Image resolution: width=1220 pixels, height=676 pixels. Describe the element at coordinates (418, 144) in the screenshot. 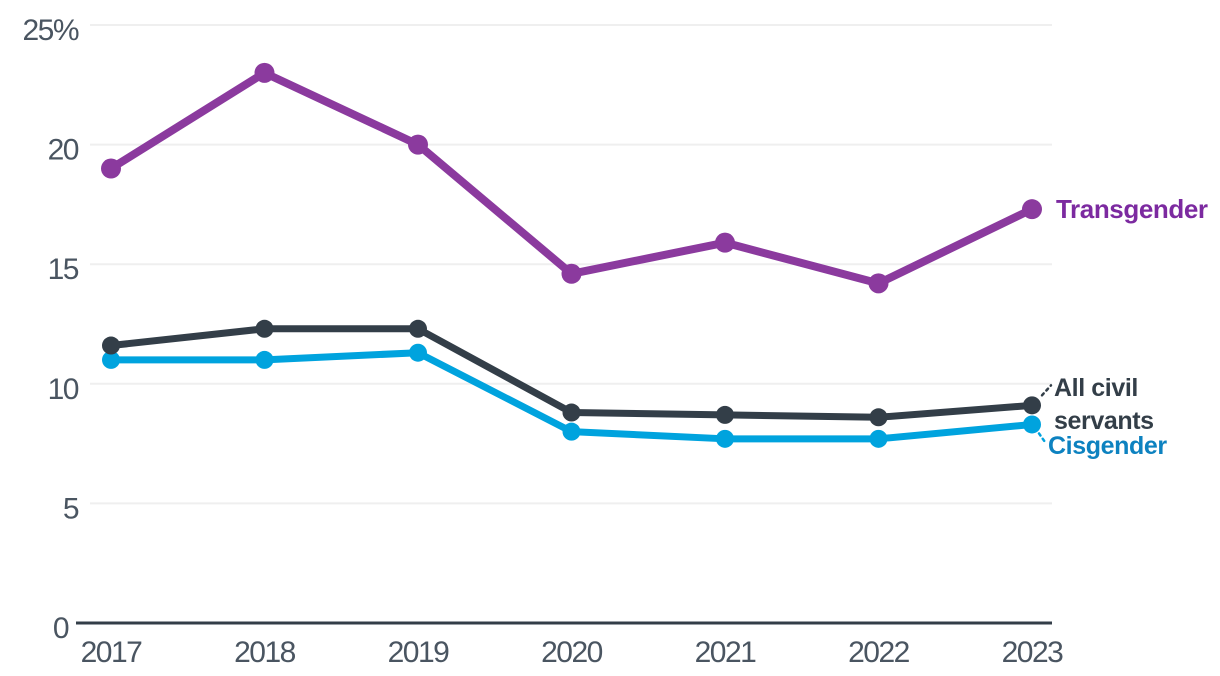

I see `data-point-transgender-2019` at that location.